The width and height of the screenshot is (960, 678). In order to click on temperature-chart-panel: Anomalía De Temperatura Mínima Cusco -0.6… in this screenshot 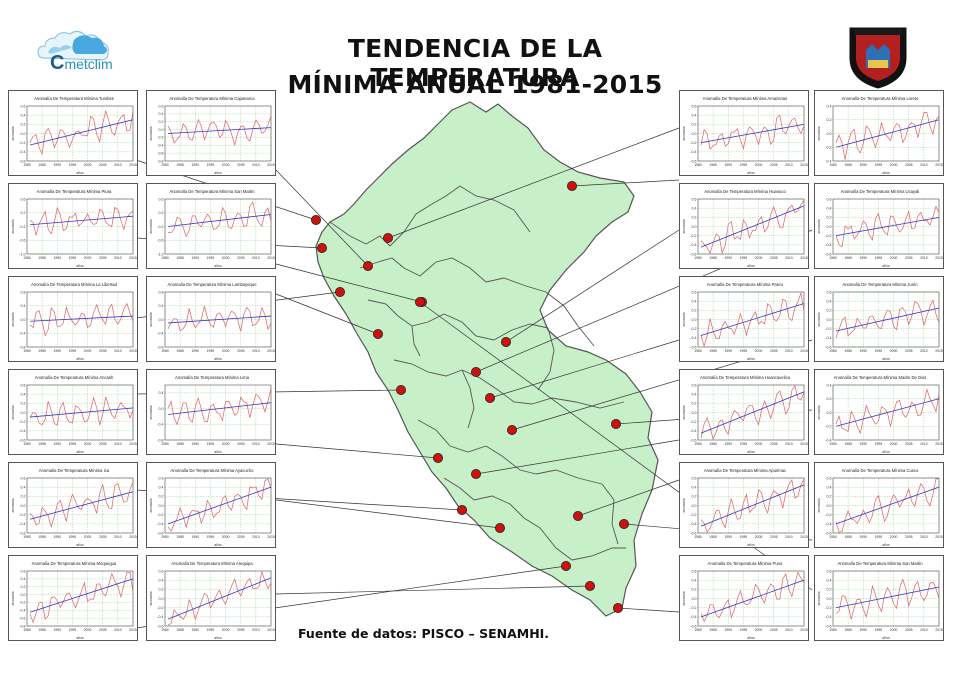, I will do `click(879, 505)`.